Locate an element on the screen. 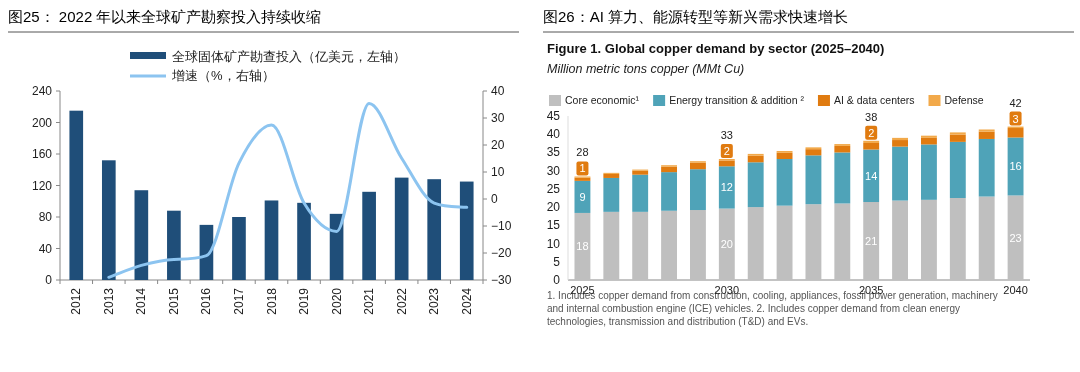 This screenshot has height=372, width=1080. total-label: 38 is located at coordinates (871, 116).